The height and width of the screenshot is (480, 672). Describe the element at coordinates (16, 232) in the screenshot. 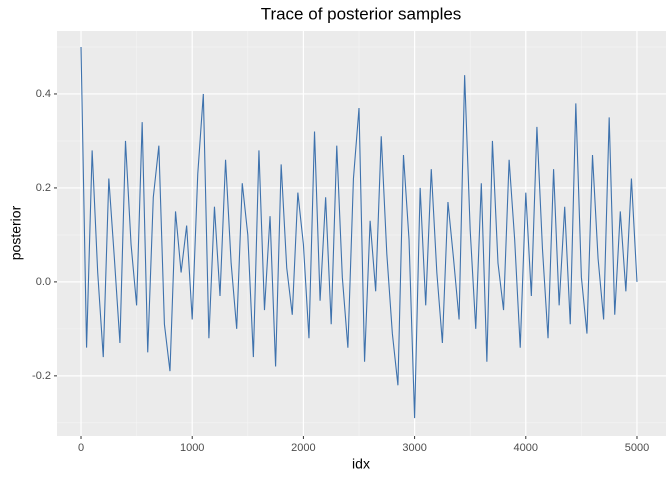

I see `y-axis-label: posterior` at that location.